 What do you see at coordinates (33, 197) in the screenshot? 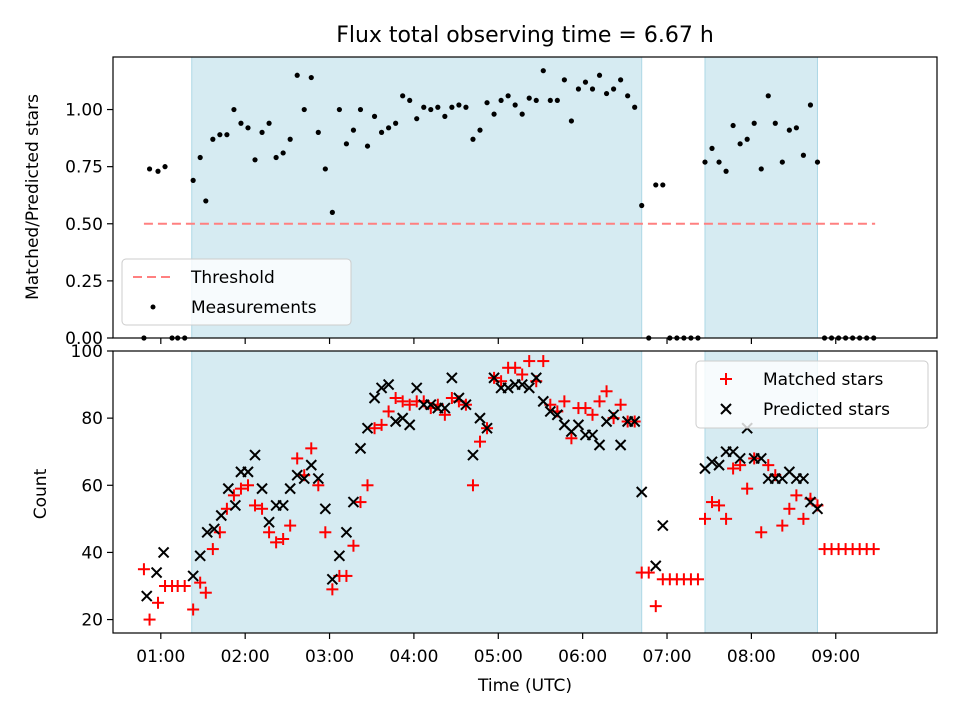
I see `ratio-y-axis-label: Matched/Predicted stars` at bounding box center [33, 197].